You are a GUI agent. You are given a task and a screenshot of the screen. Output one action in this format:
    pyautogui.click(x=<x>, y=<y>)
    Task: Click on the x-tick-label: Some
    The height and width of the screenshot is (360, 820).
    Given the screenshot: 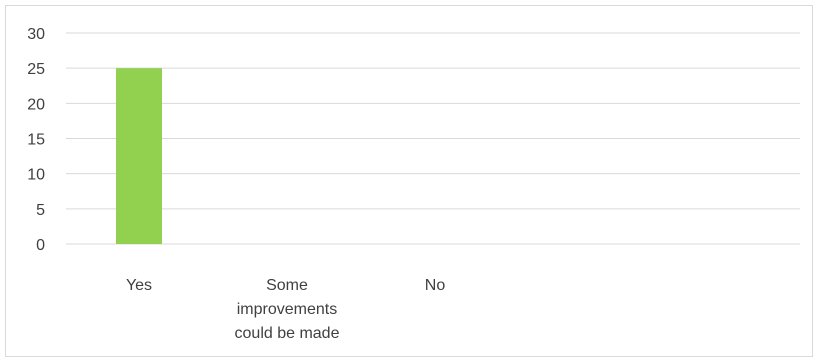 What is the action you would take?
    pyautogui.click(x=287, y=285)
    